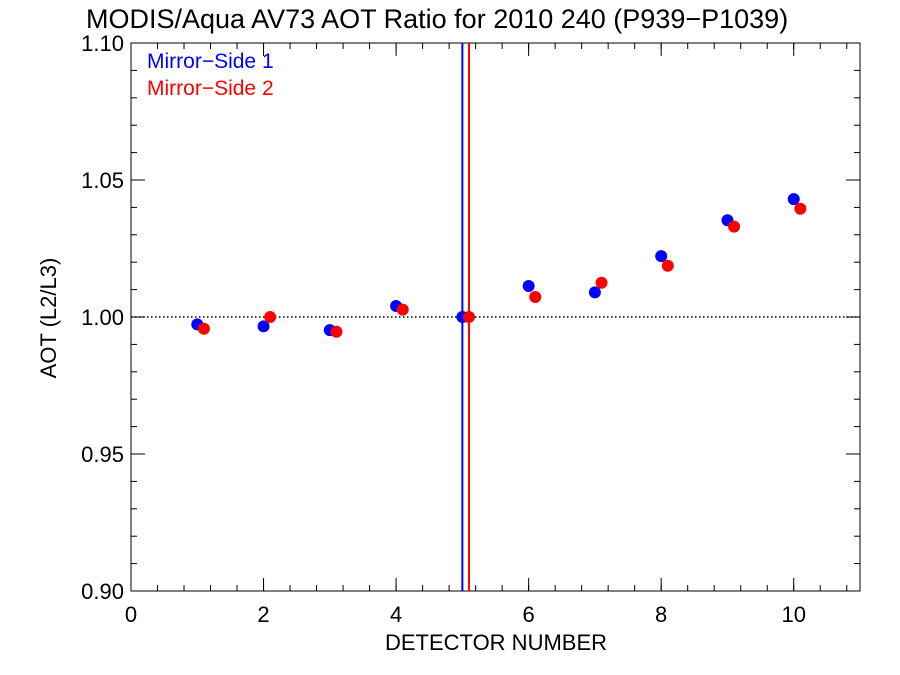 This screenshot has height=675, width=900. I want to click on y-tick-label: 1.05, so click(102, 180).